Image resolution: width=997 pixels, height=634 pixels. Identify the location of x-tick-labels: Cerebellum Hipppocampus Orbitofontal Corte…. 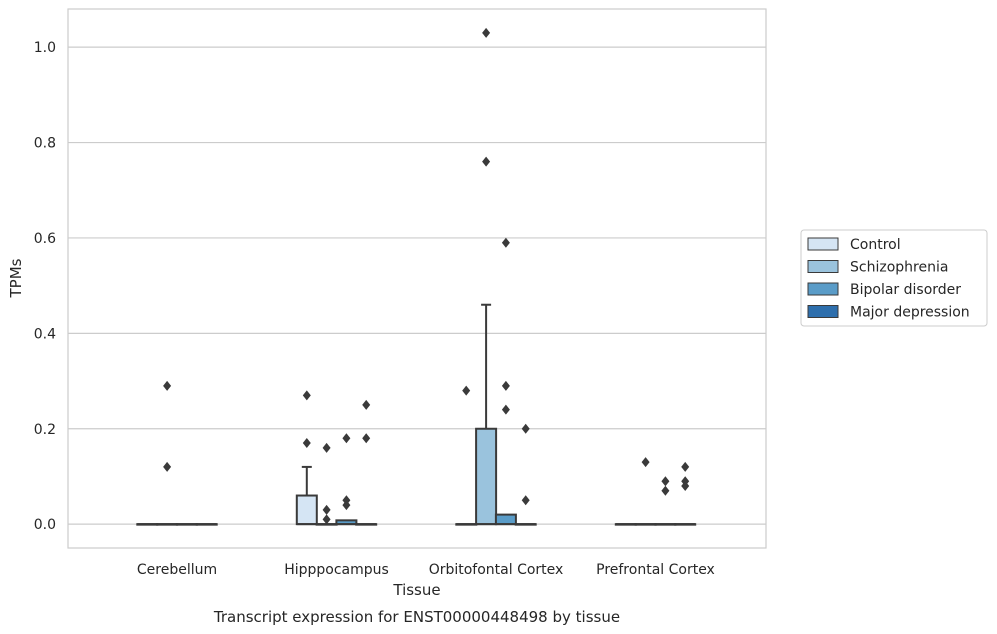
(426, 570).